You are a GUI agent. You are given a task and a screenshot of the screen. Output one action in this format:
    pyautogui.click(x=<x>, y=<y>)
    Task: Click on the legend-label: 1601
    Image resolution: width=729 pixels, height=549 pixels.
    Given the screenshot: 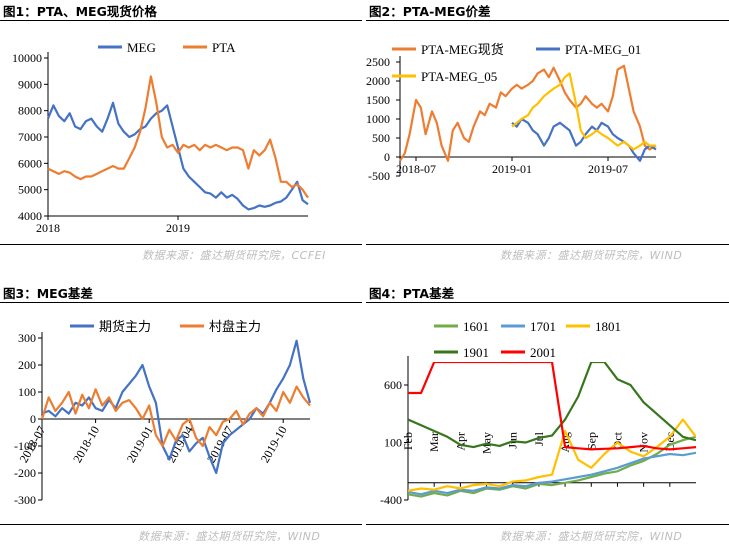 What is the action you would take?
    pyautogui.click(x=476, y=326)
    